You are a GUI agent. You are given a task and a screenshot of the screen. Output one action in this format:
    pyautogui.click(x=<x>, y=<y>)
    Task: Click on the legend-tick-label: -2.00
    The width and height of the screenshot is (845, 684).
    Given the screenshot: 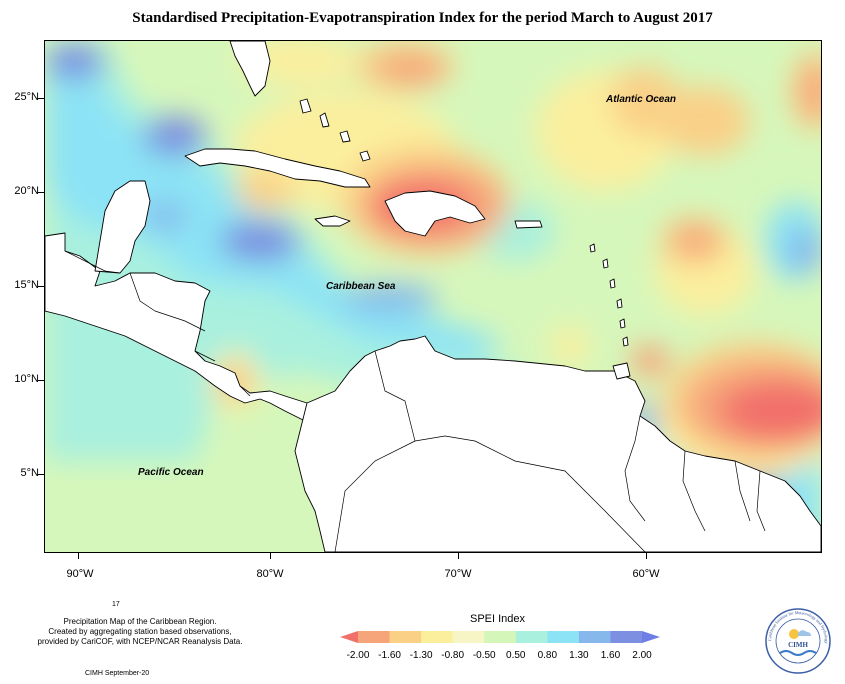 What is the action you would take?
    pyautogui.click(x=358, y=655)
    